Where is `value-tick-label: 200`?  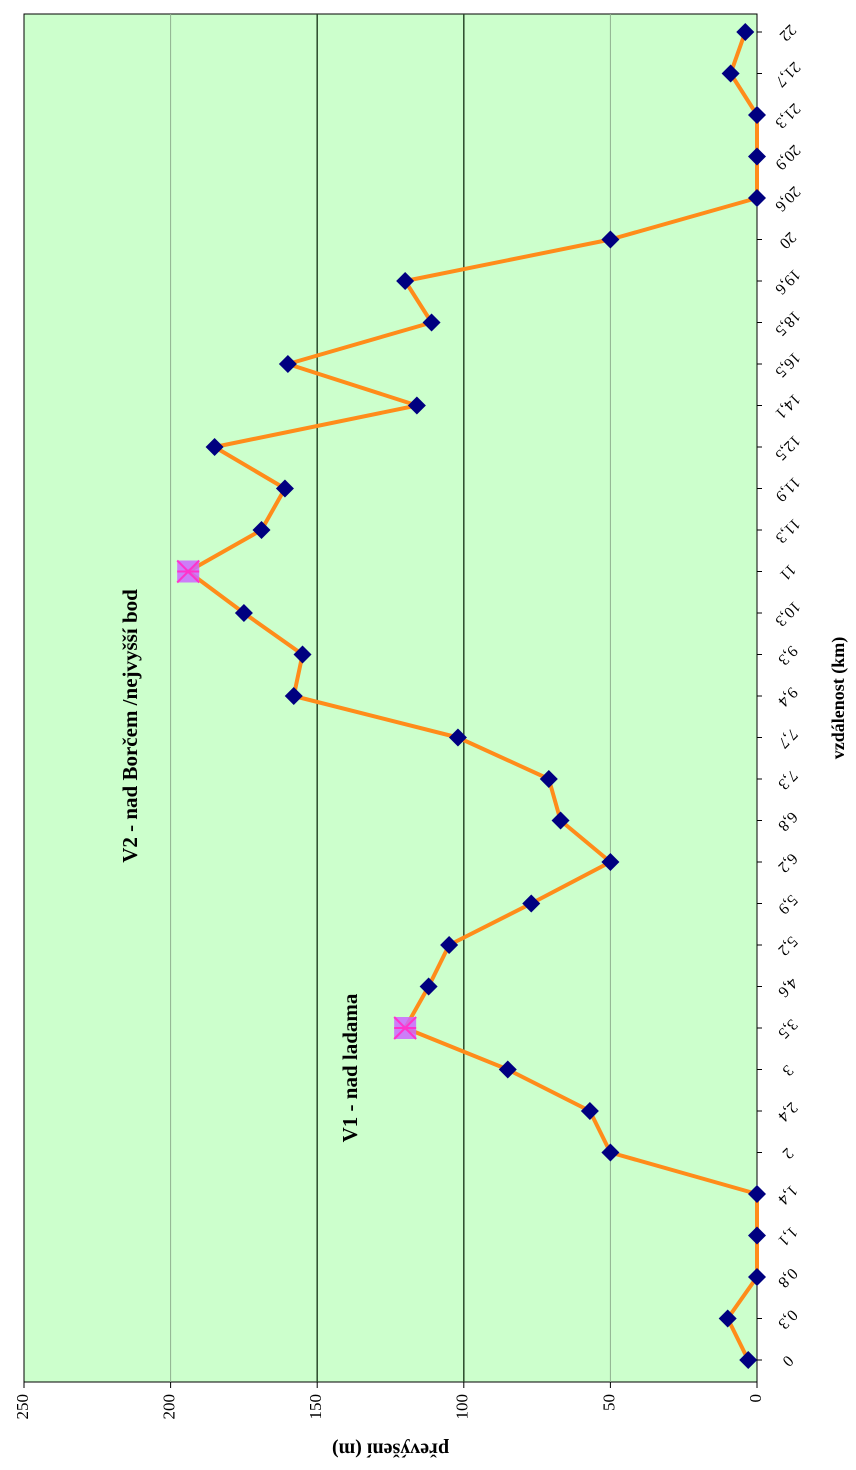
value-tick-label: 200 is located at coordinates (169, 1407).